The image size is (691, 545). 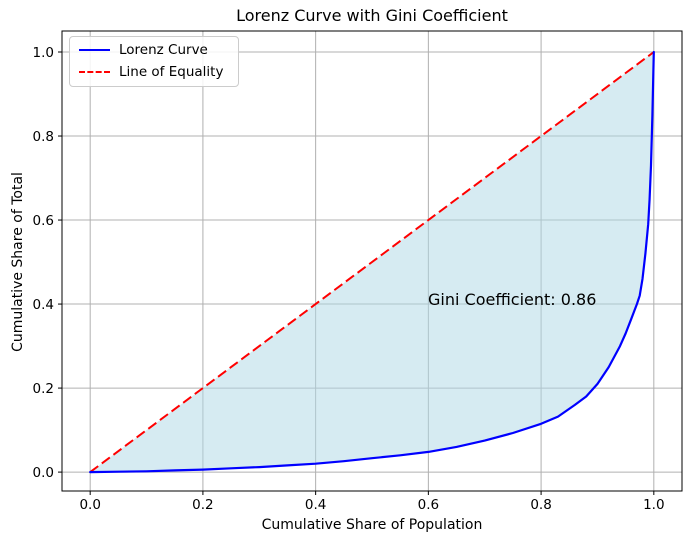 I want to click on x-tick-label: 0.6, so click(x=428, y=505).